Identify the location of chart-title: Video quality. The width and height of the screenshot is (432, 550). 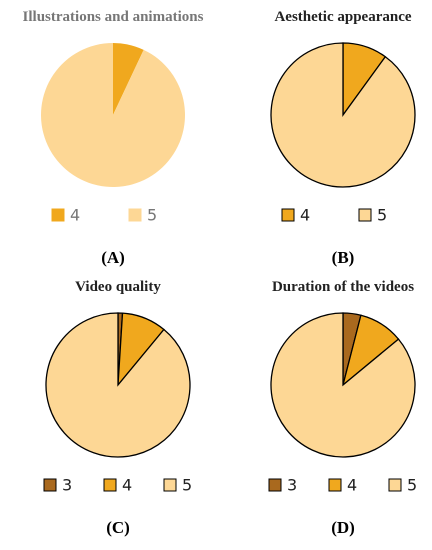
(118, 287).